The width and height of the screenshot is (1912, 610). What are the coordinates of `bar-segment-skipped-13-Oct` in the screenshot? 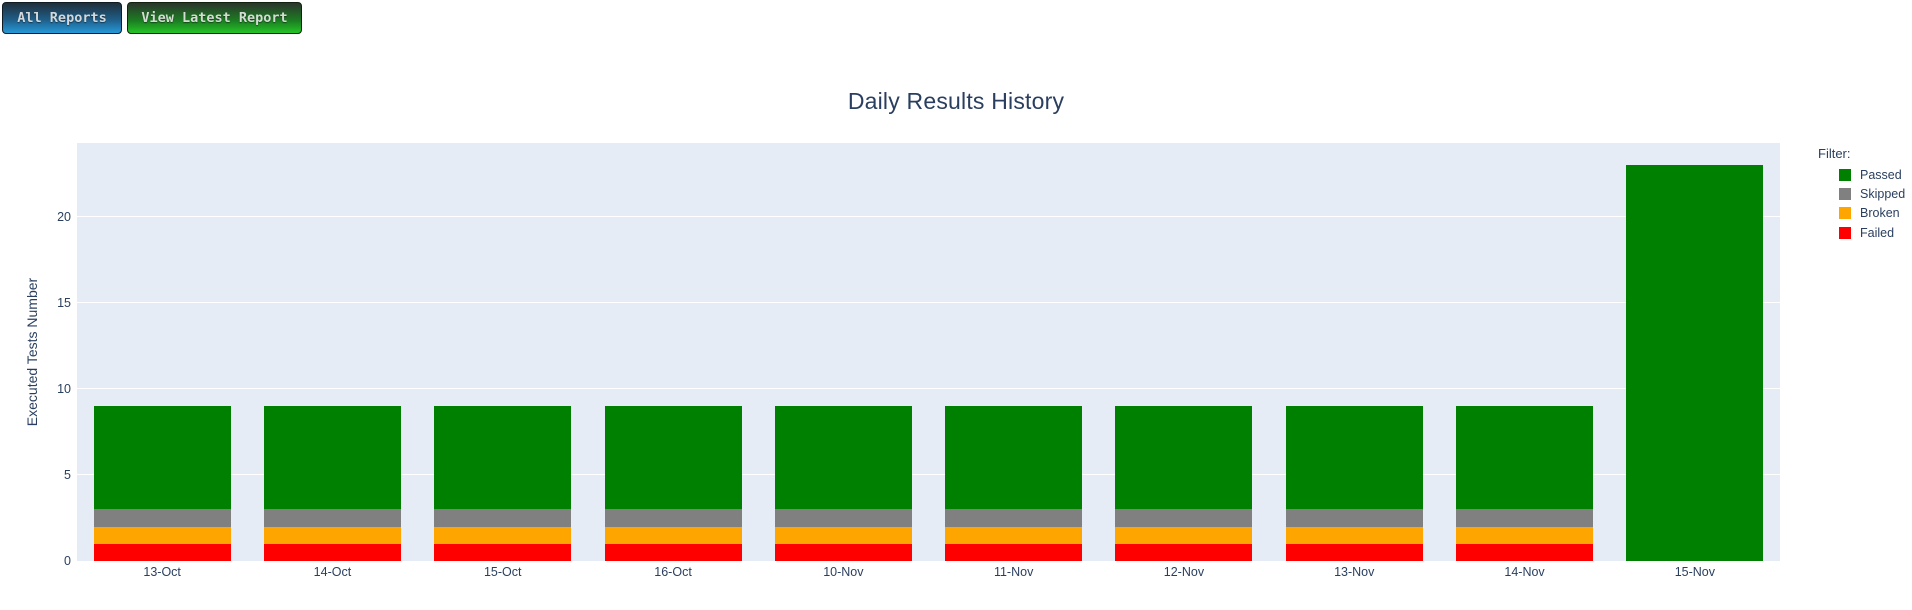 It's located at (162, 518).